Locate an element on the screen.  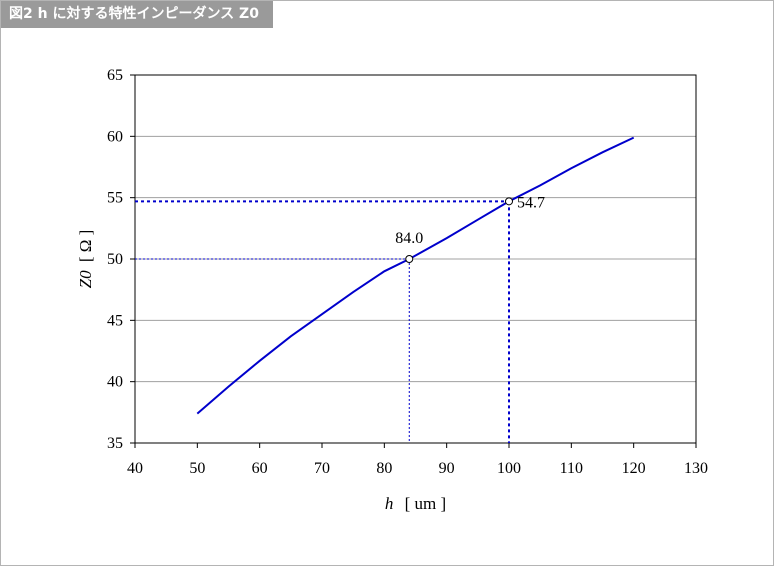
x-tick-label: 80 is located at coordinates (384, 468).